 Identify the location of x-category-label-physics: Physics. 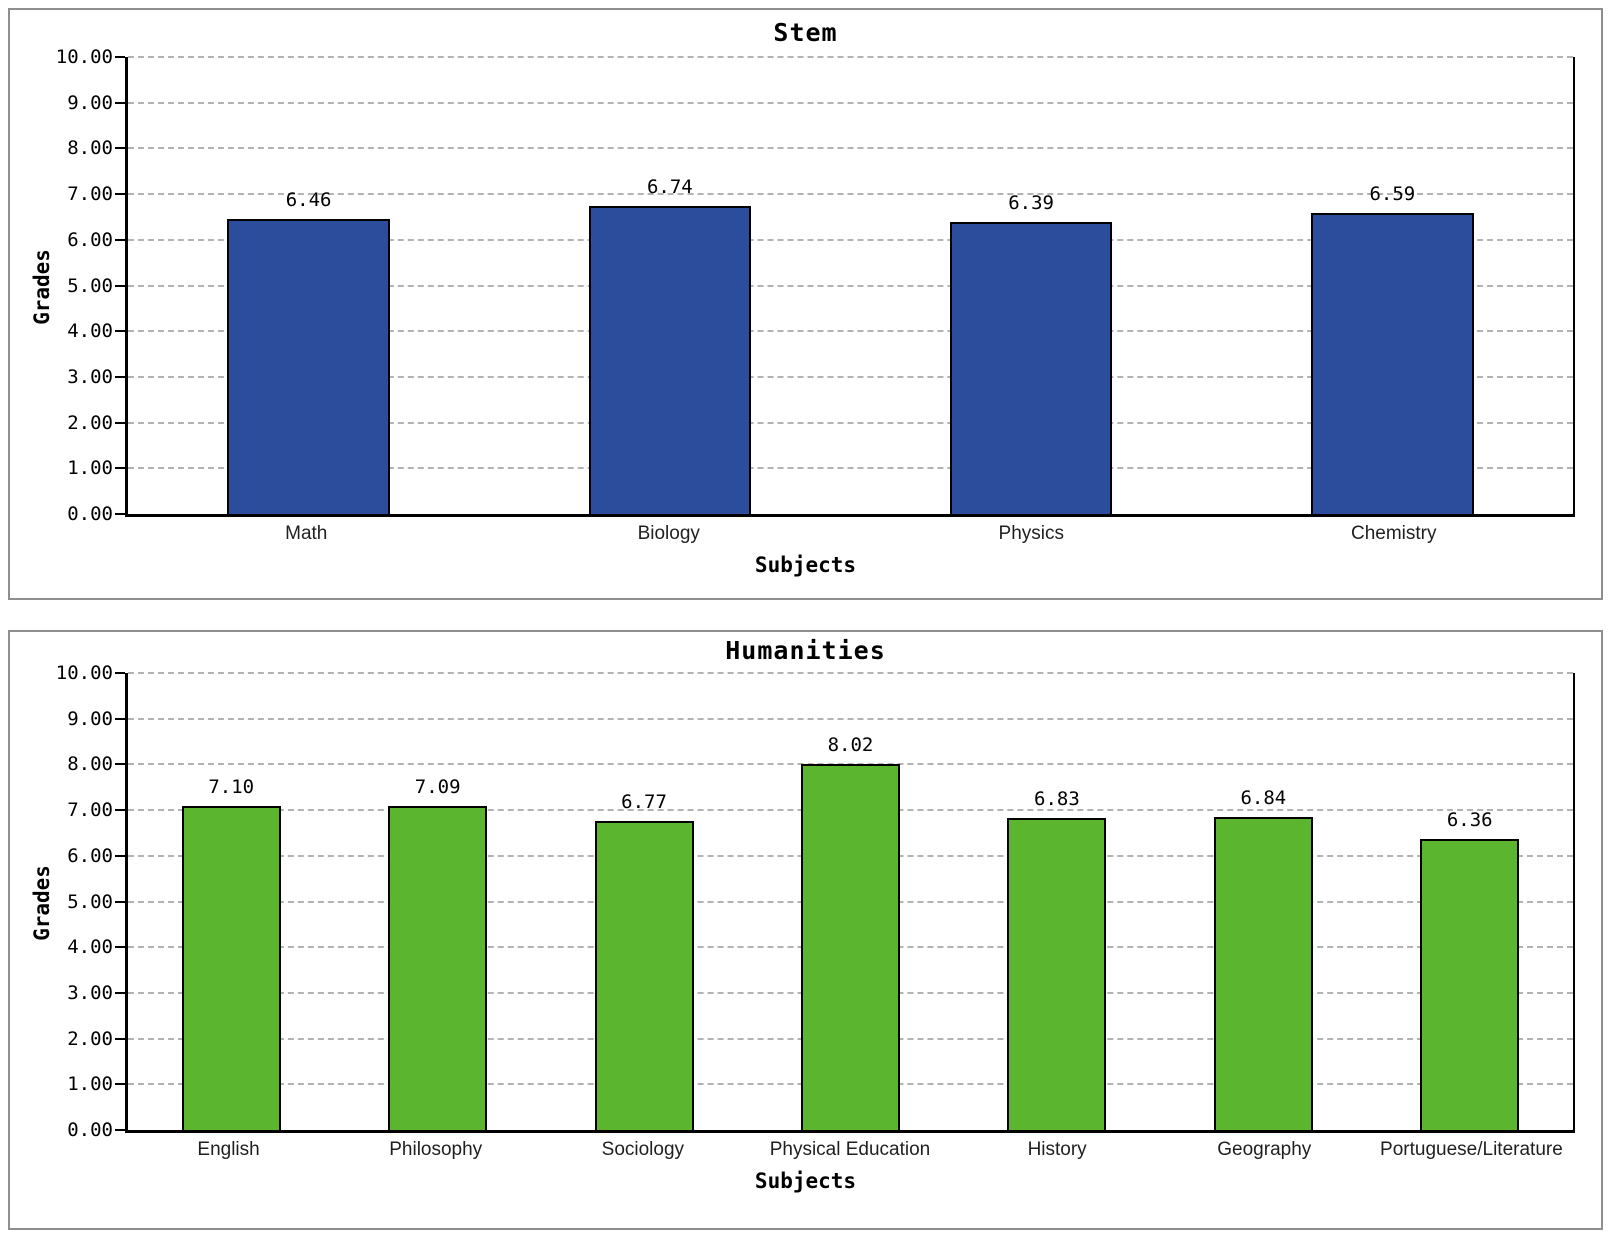
(1031, 533).